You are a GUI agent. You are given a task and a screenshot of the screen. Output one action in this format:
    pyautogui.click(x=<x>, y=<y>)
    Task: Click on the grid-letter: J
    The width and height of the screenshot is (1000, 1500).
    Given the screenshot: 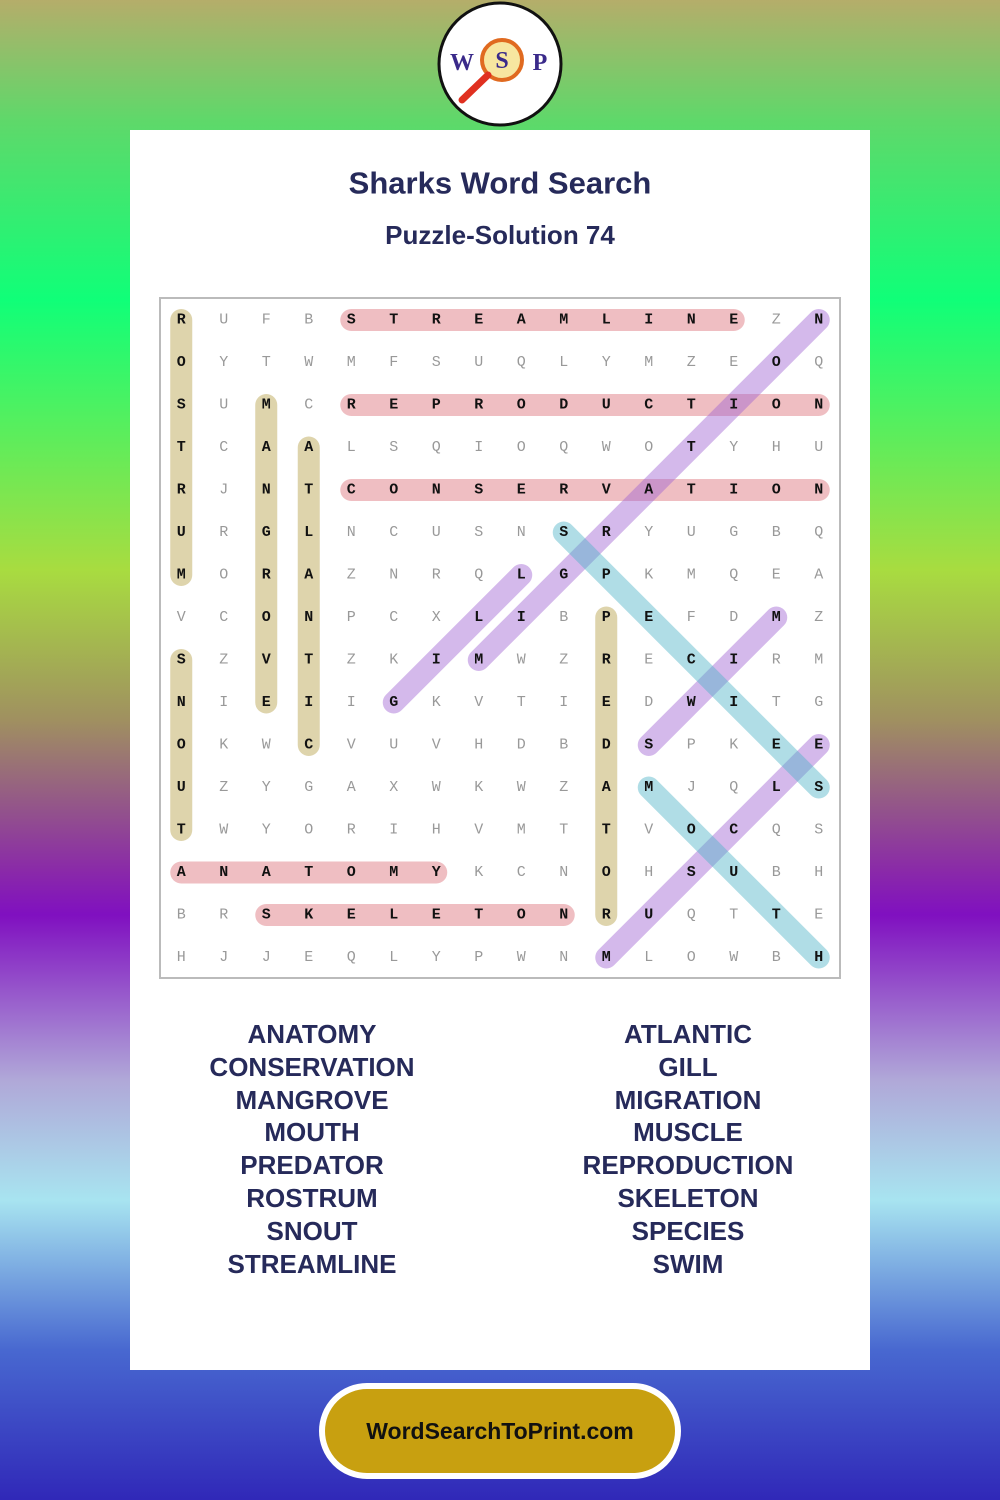 What is the action you would take?
    pyautogui.click(x=266, y=957)
    